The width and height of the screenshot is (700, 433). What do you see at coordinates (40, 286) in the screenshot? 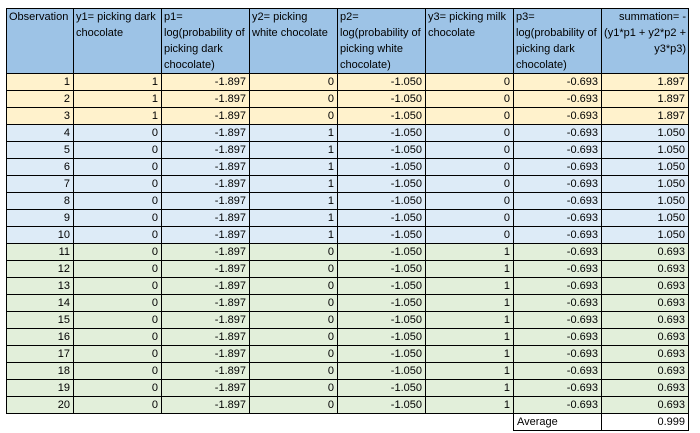
I see `cell-obs: 13` at bounding box center [40, 286].